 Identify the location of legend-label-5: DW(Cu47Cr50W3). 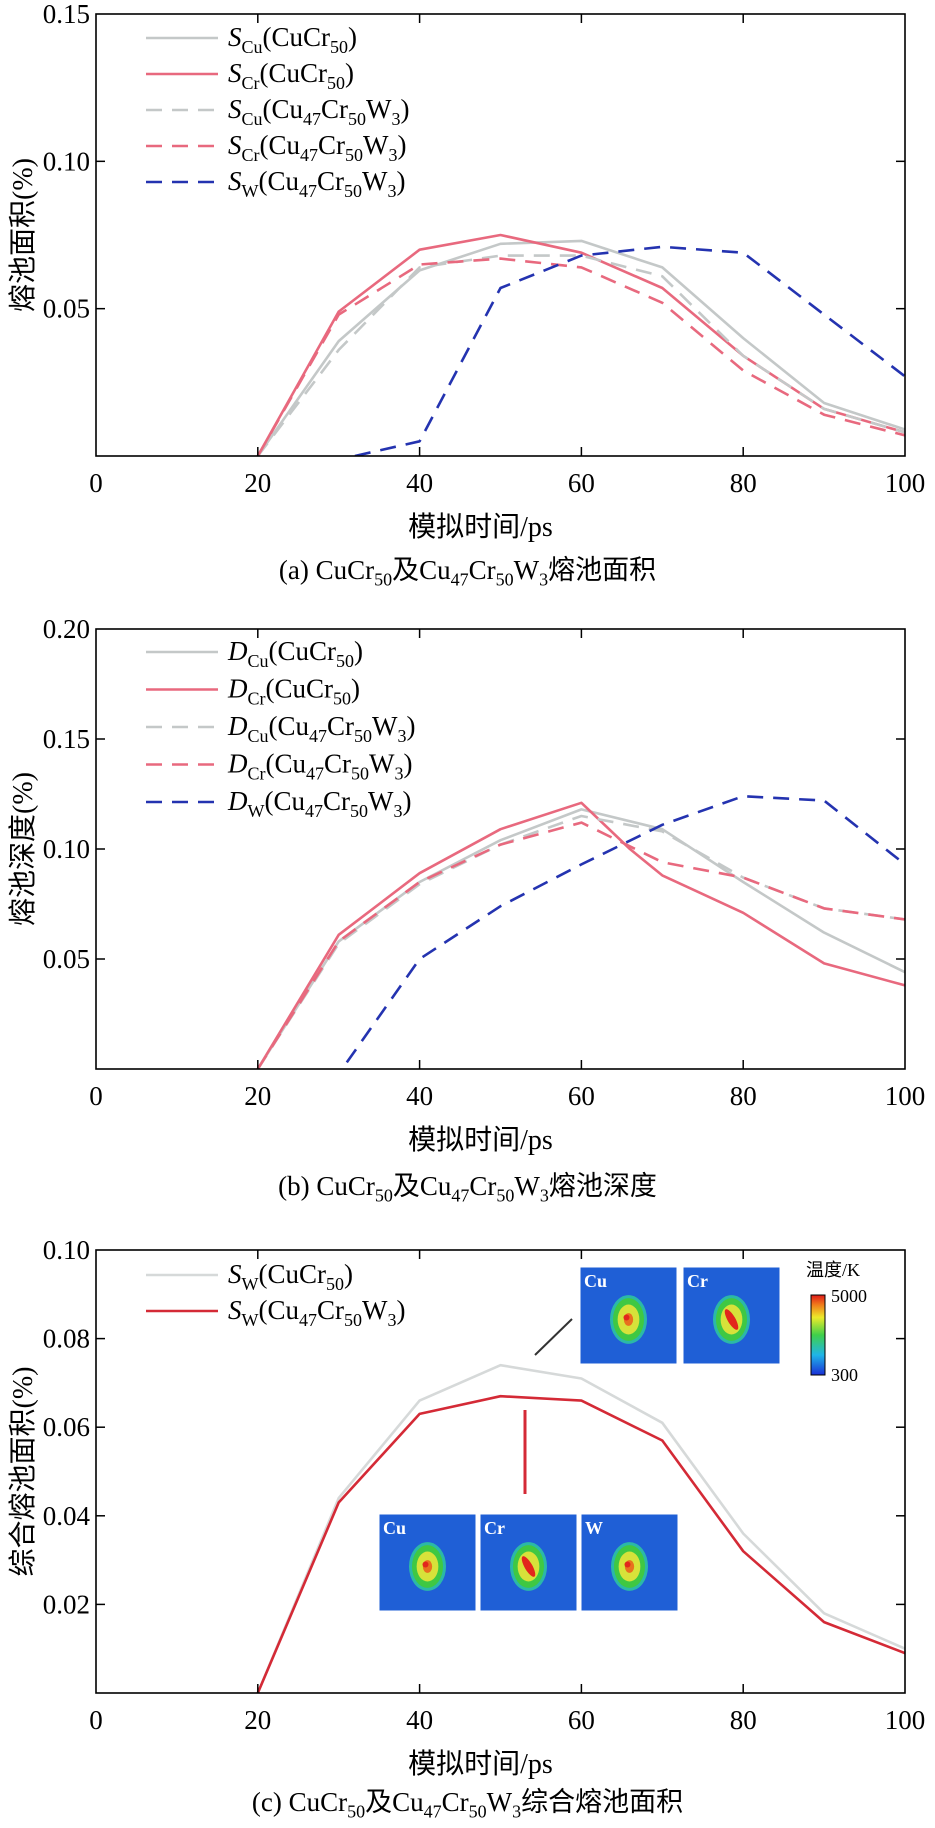
(319, 803).